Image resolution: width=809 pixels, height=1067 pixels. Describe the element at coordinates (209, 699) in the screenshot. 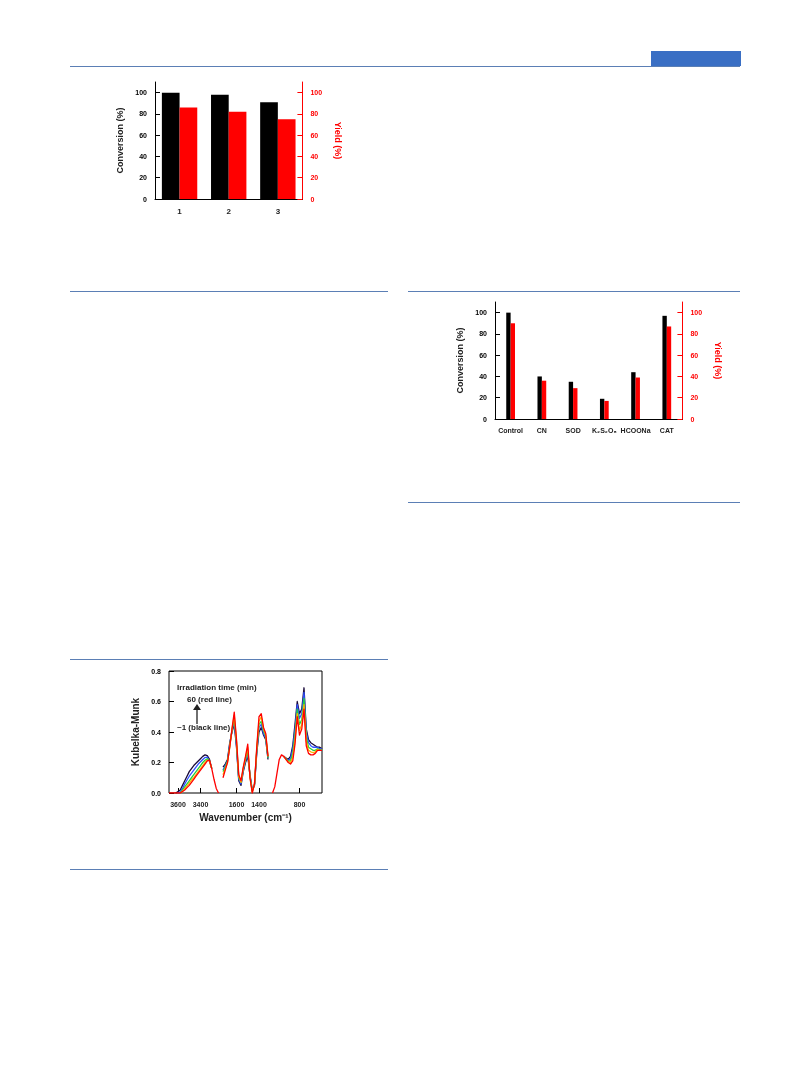

I see `annotation: 60 (red line)` at that location.